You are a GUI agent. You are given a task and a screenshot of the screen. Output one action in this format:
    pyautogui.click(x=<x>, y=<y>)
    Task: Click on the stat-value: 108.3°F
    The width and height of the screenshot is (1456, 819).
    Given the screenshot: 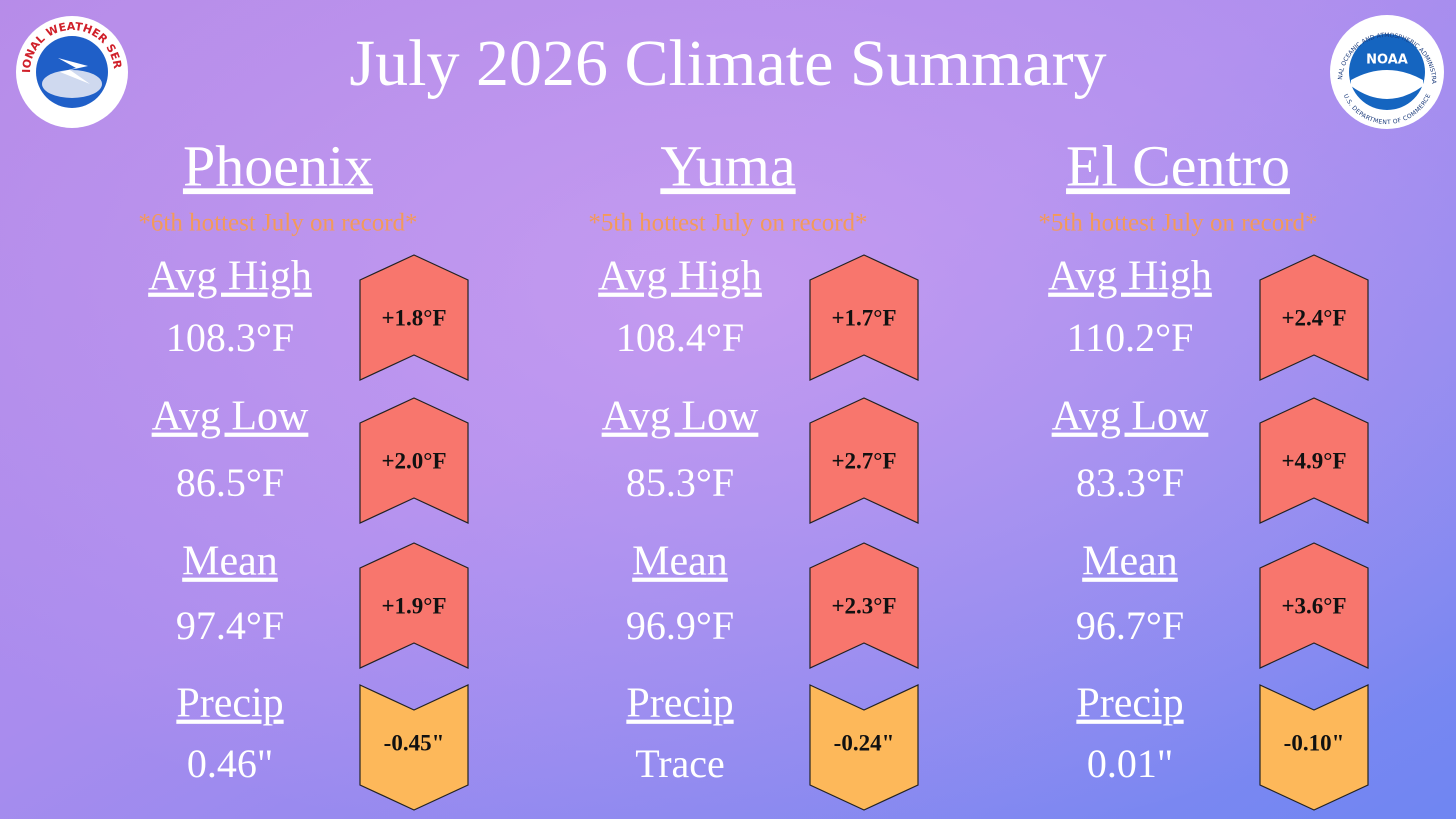 What is the action you would take?
    pyautogui.click(x=230, y=337)
    